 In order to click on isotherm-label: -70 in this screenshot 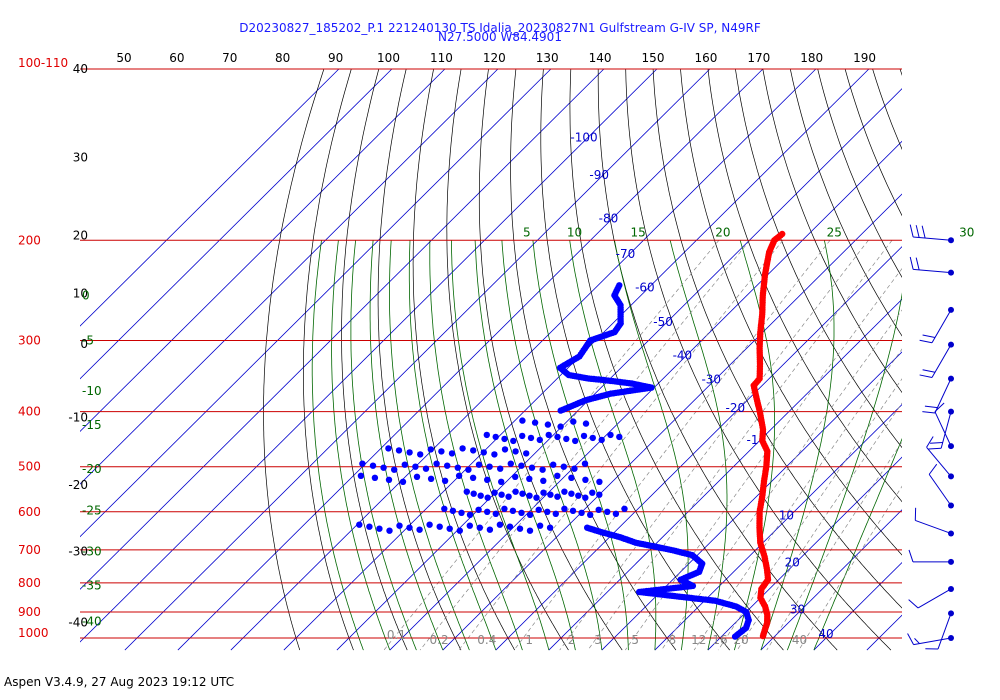, I will do `click(626, 254)`.